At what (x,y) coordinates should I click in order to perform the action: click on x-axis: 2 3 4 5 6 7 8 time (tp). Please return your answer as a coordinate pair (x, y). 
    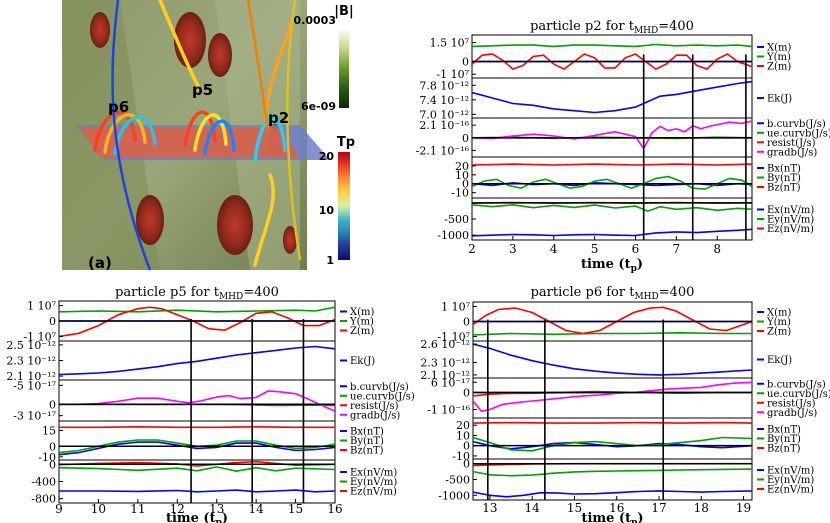
    Looking at the image, I should click on (594, 255).